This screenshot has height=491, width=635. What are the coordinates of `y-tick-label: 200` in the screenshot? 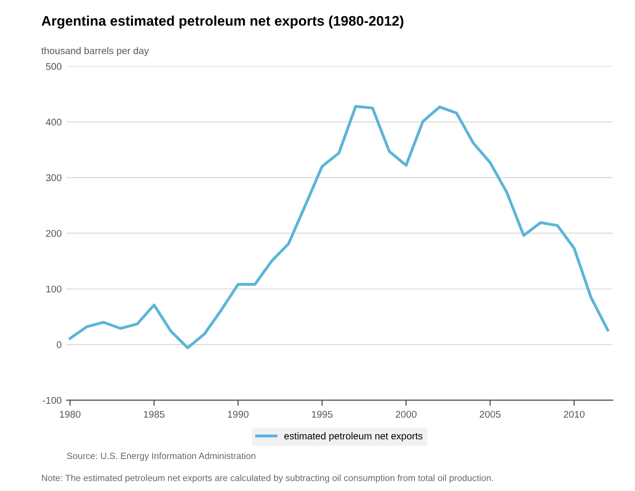 It's located at (54, 233).